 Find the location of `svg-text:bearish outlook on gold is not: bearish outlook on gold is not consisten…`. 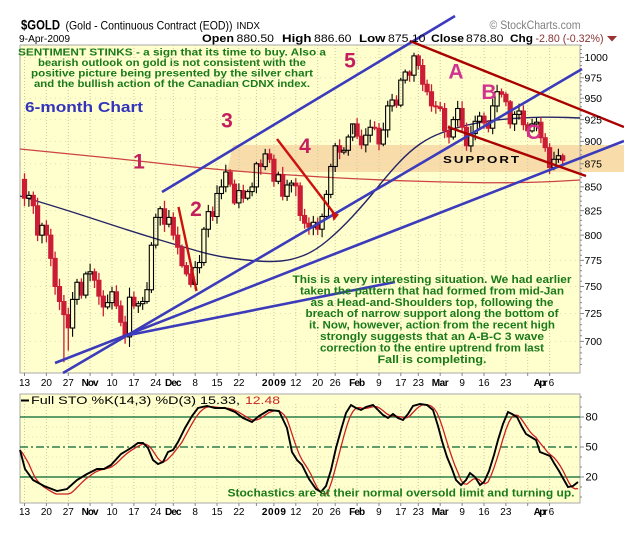

svg-text:bearish outlook on gold is not: bearish outlook on gold is not consisten… is located at coordinates (172, 63).